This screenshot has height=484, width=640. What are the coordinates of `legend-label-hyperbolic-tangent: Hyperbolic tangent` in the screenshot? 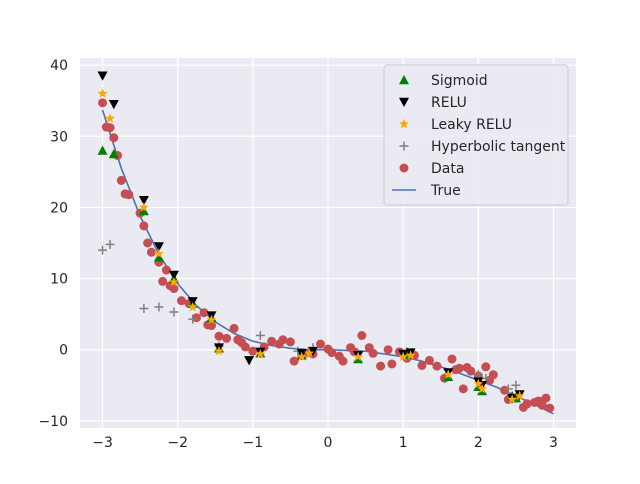 It's located at (498, 147).